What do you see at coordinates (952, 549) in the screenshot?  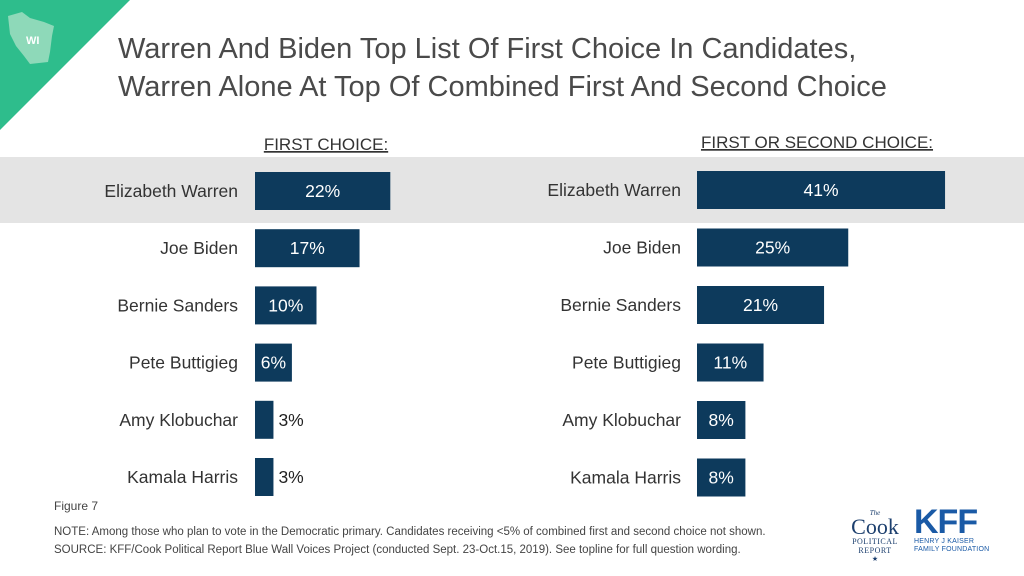 I see `kff-logo-line2: FAMILY FOUNDATION` at bounding box center [952, 549].